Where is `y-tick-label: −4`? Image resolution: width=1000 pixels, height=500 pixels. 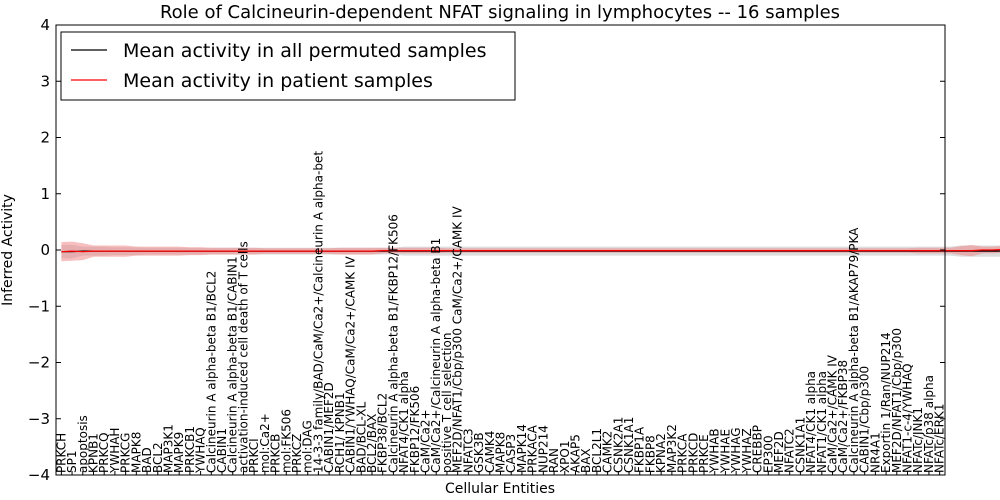
y-tick-label: −4 is located at coordinates (39, 475).